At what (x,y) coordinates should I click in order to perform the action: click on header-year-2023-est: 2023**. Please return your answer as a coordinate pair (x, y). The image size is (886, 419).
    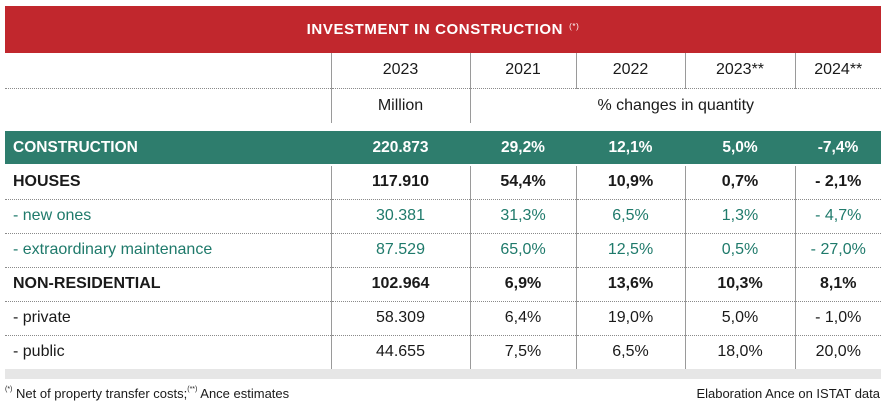
    Looking at the image, I should click on (739, 71).